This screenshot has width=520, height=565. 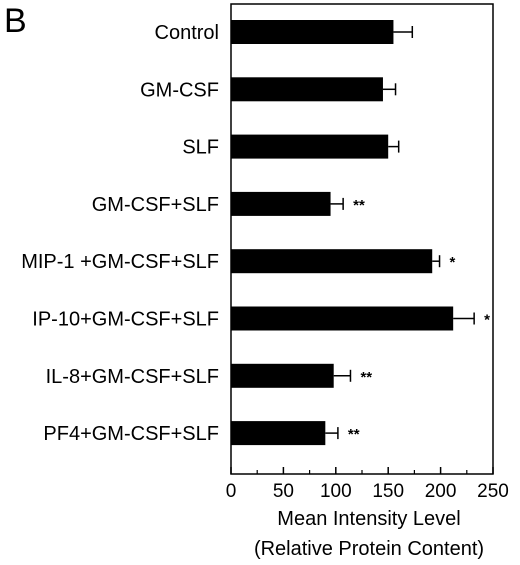 I want to click on category-label: Control, so click(x=187, y=33).